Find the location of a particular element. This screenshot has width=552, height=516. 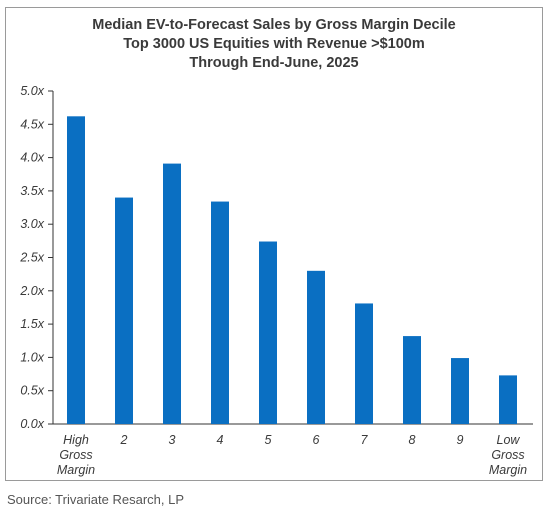

y-tick-label: 1.5x is located at coordinates (32, 324).